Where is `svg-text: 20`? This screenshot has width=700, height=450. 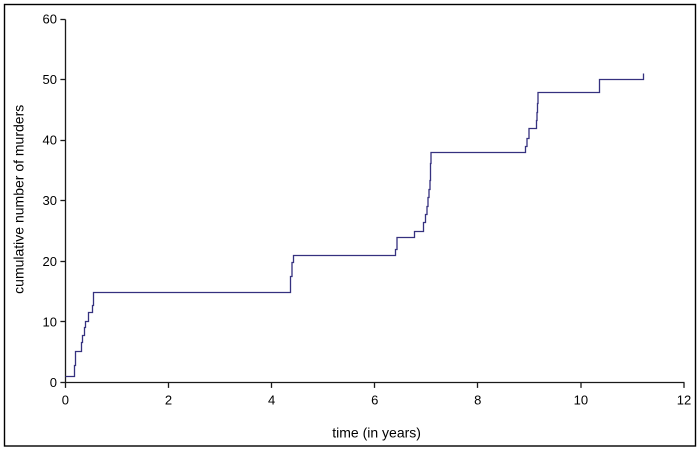
svg-text: 20 is located at coordinates (50, 261).